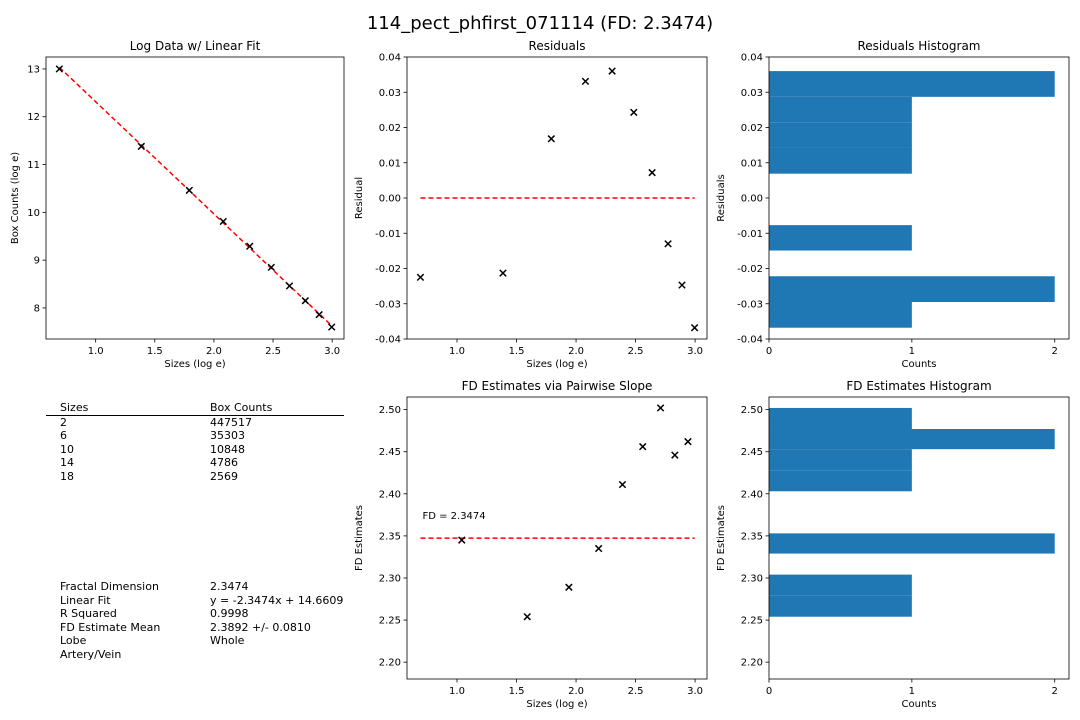 Image resolution: width=1080 pixels, height=720 pixels. What do you see at coordinates (576, 691) in the screenshot?
I see `x-tick-label: 2.0` at bounding box center [576, 691].